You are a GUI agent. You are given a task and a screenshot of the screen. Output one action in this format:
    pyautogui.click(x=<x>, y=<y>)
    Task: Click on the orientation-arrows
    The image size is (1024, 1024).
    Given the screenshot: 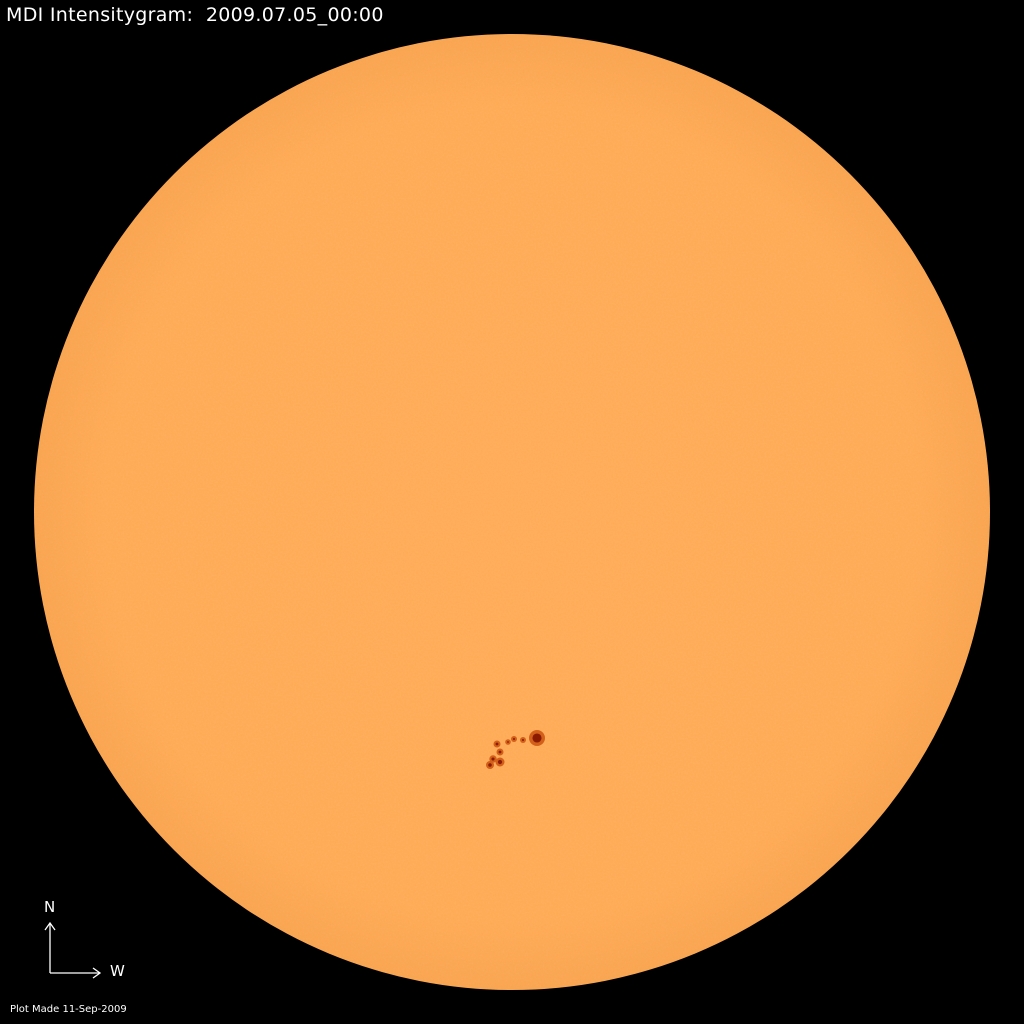 What is the action you would take?
    pyautogui.click(x=73, y=950)
    